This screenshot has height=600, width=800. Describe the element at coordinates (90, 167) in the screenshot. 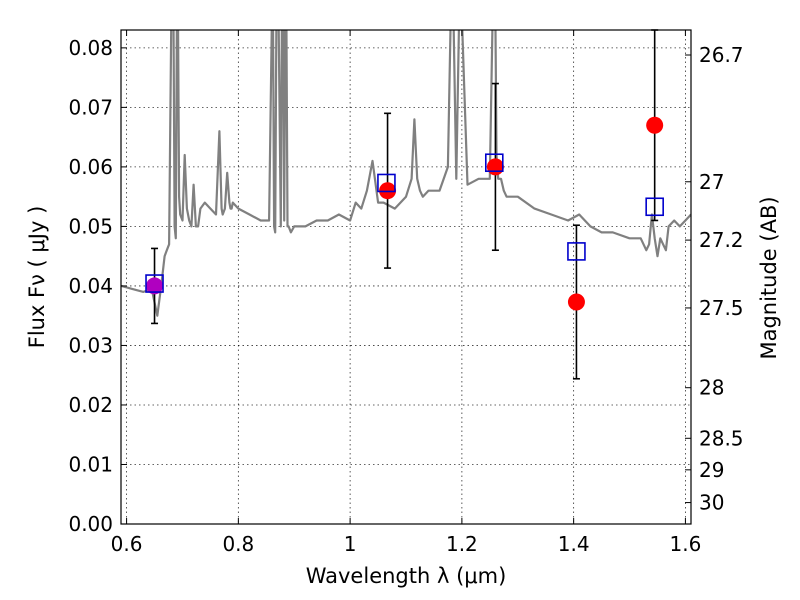

I see `y-tick-label: 0.06` at that location.